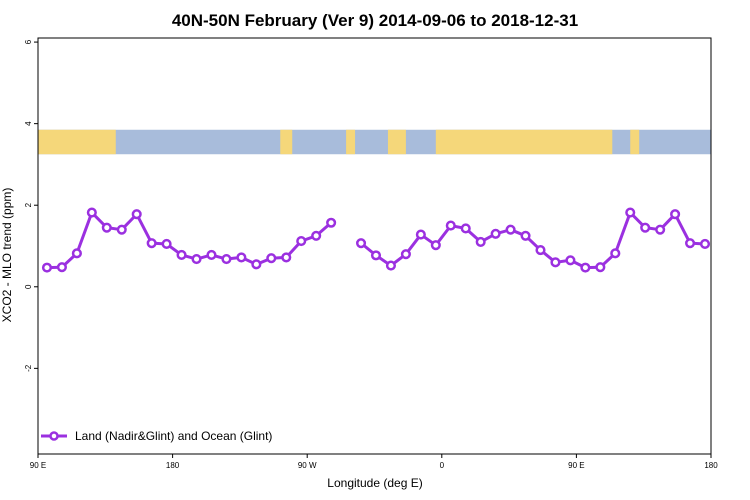 The height and width of the screenshot is (500, 750). Describe the element at coordinates (54, 436) in the screenshot. I see `legend-swatch-marker` at that location.